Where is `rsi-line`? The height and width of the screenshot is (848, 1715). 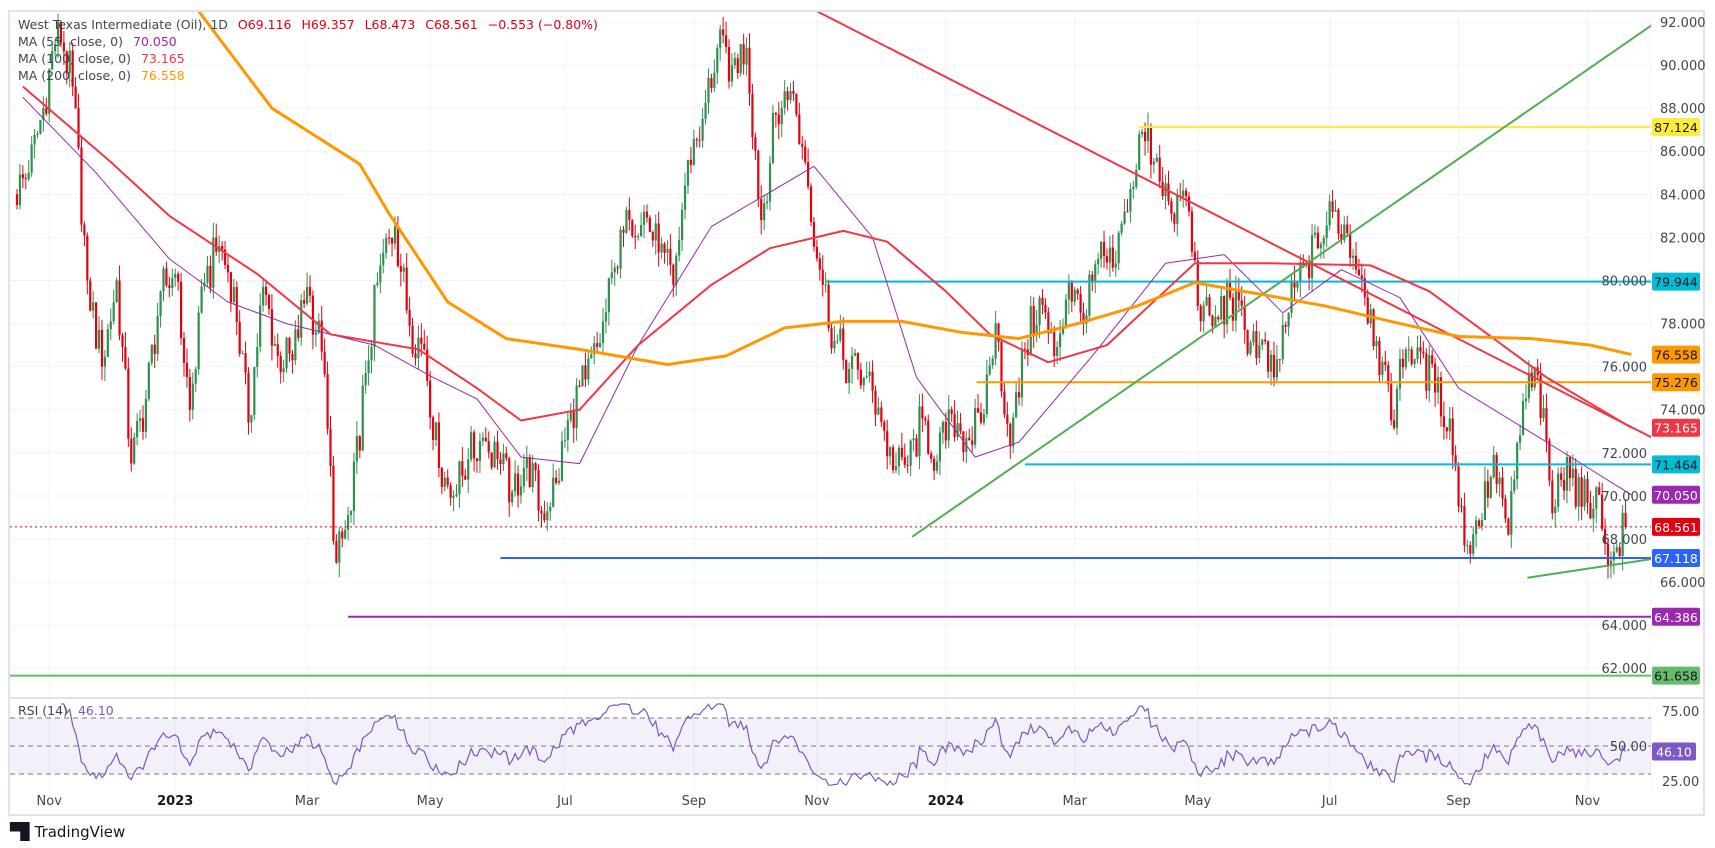 rsi-line is located at coordinates (844, 745).